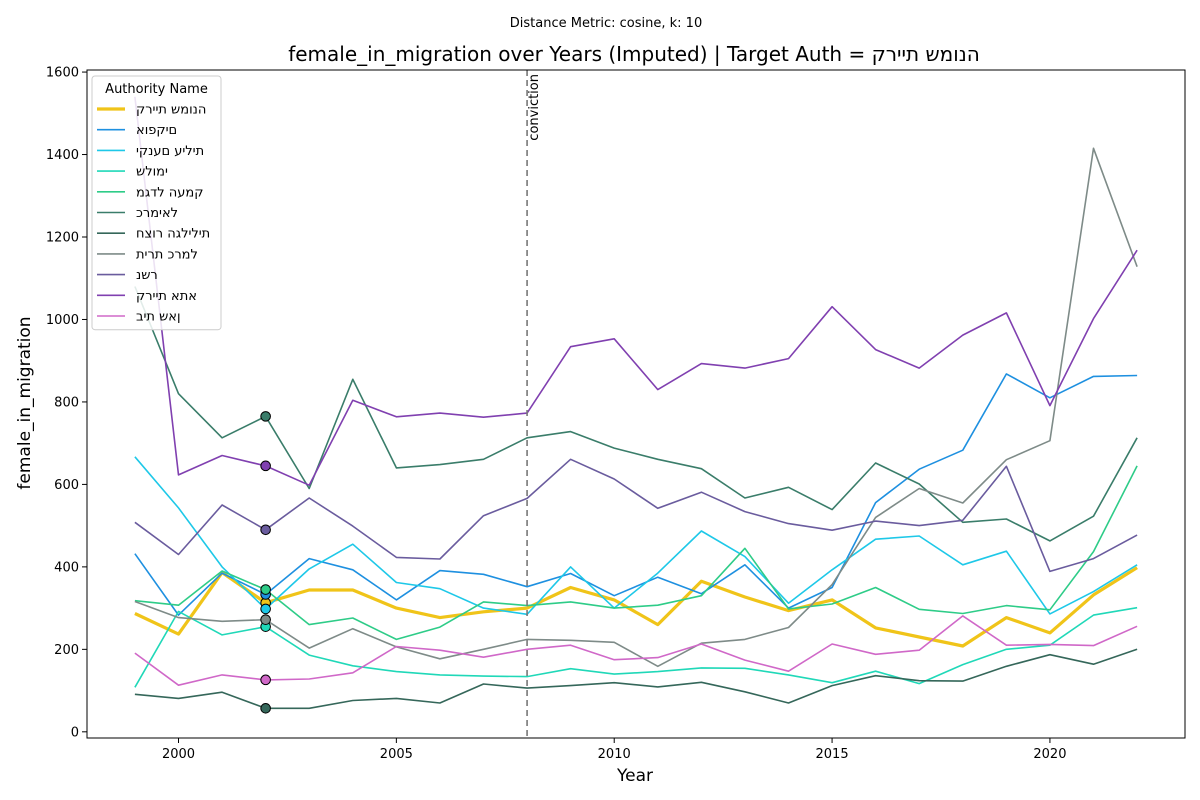  Describe the element at coordinates (75, 732) in the screenshot. I see `y-tick-label-0: 0` at that location.